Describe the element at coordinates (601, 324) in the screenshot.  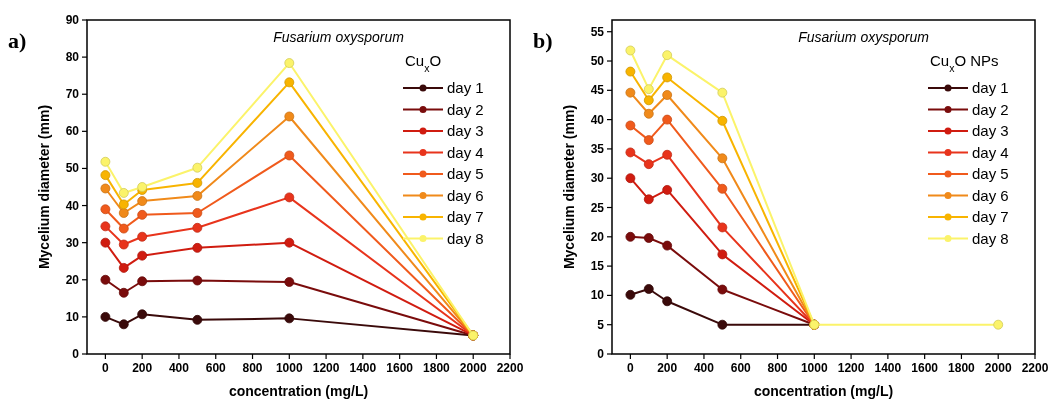
I see `y-tick-label: 5` at that location.